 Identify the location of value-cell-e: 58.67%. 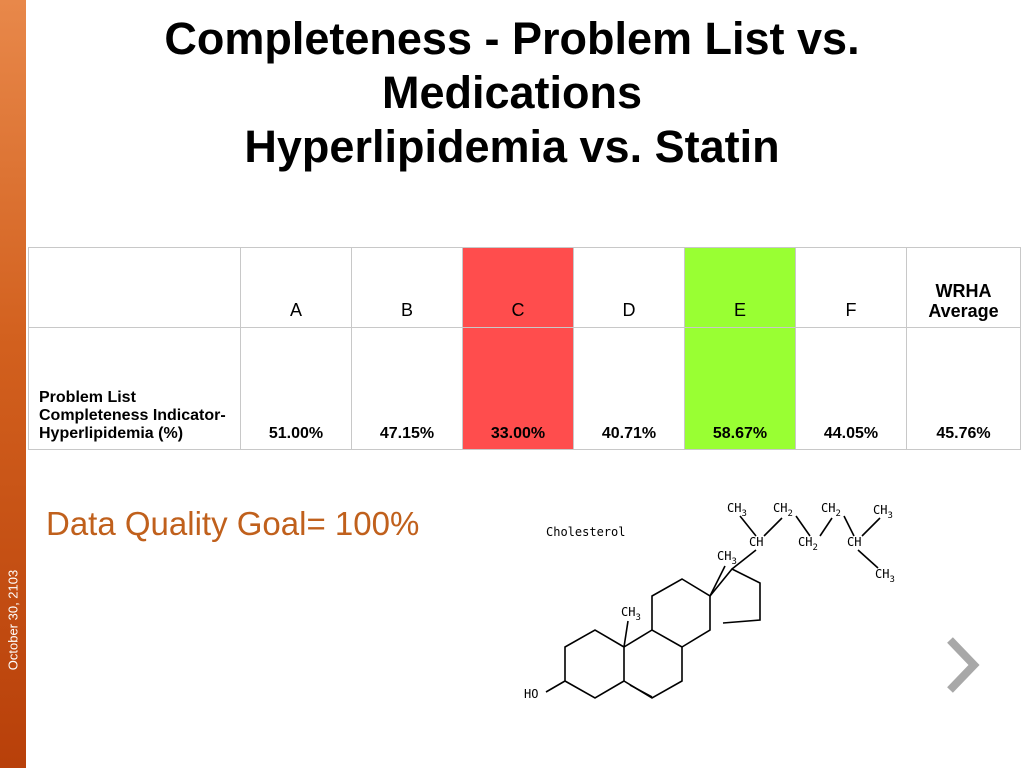
(740, 388).